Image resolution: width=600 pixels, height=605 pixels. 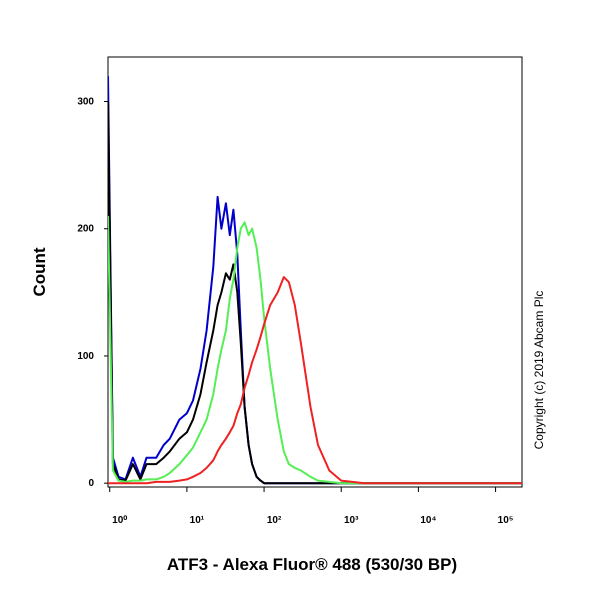 I want to click on x-tick-label: 10⁰, so click(x=119, y=520).